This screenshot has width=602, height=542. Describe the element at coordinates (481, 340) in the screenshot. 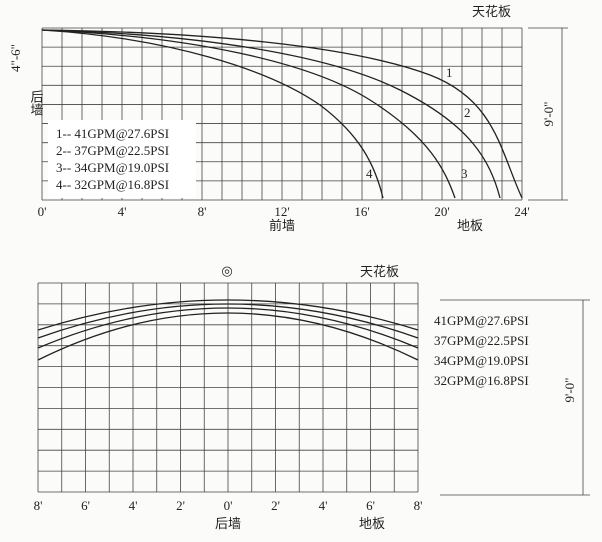

I see `legend-entry: 37GPM@22.5PSI` at that location.